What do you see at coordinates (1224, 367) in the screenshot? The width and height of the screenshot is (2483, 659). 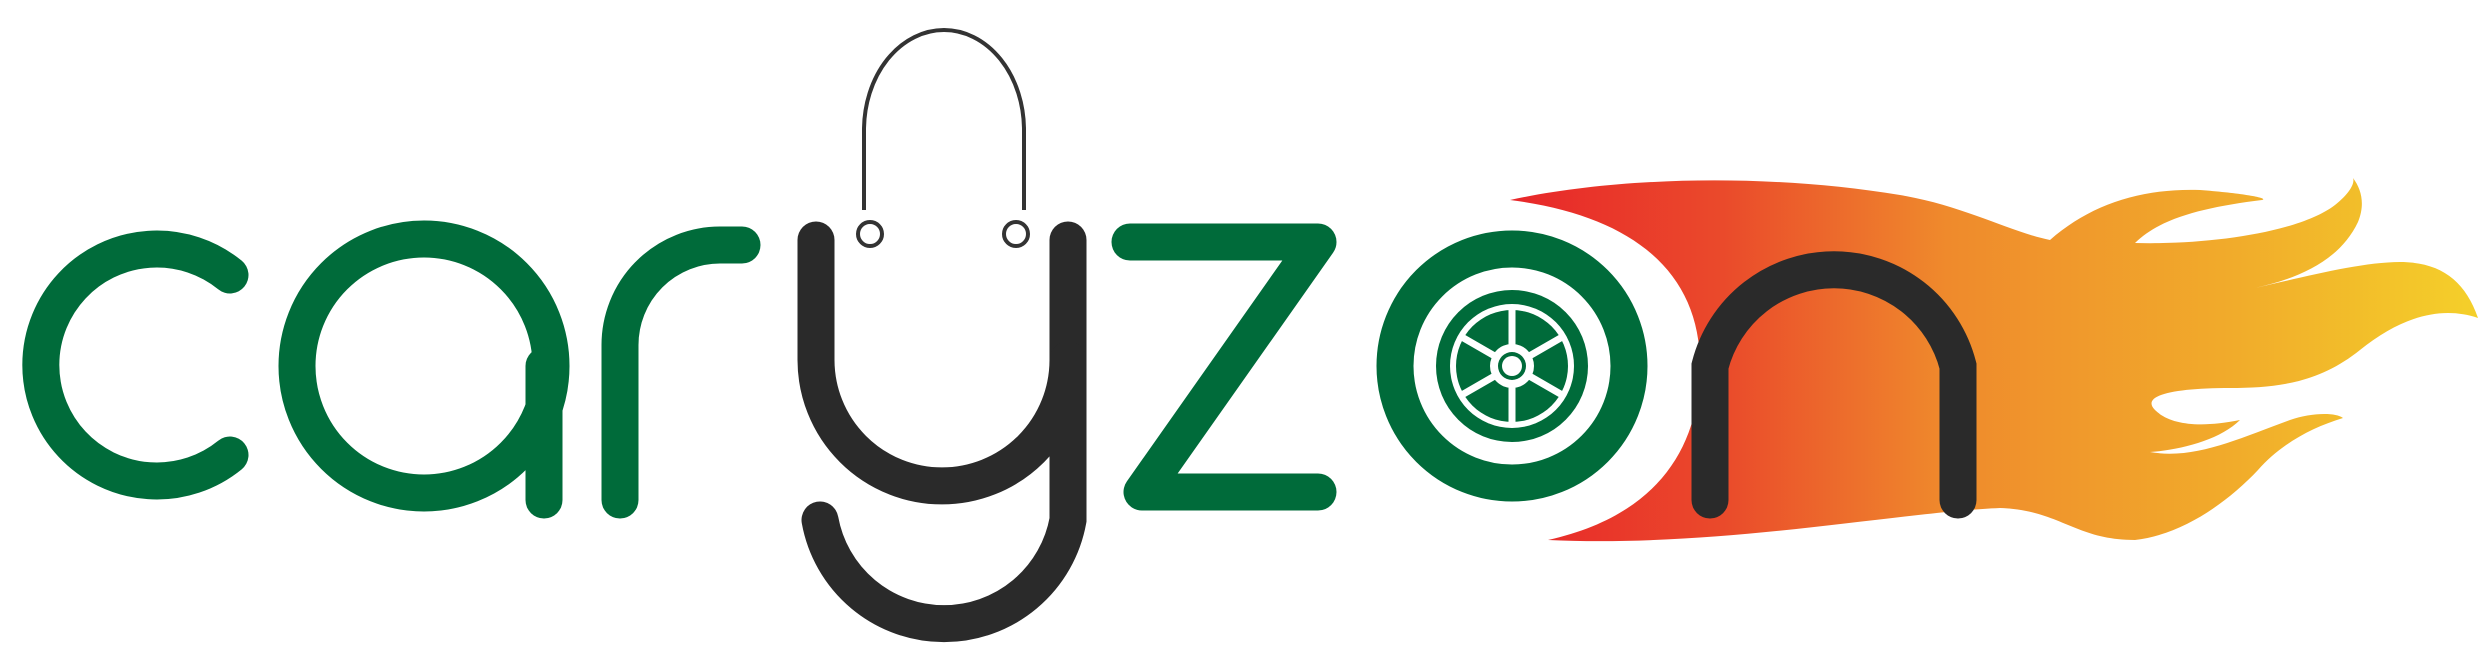 I see `letter-z` at bounding box center [1224, 367].